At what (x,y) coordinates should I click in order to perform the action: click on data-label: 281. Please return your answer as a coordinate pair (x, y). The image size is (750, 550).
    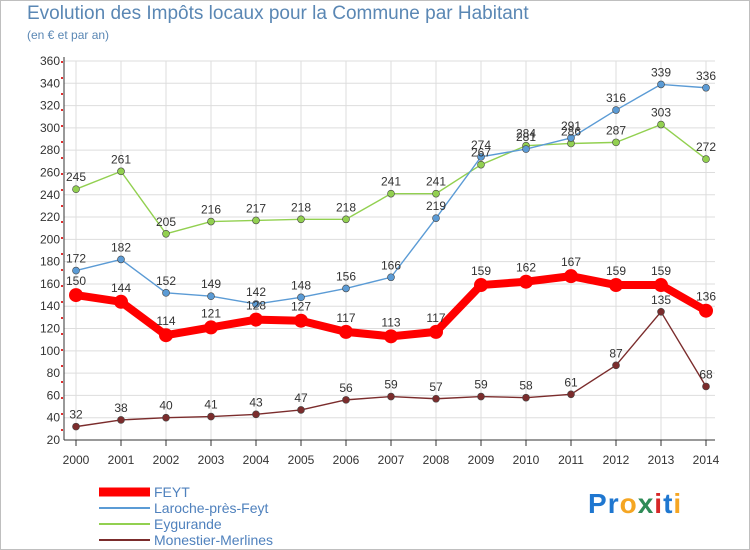
    Looking at the image, I should click on (526, 137).